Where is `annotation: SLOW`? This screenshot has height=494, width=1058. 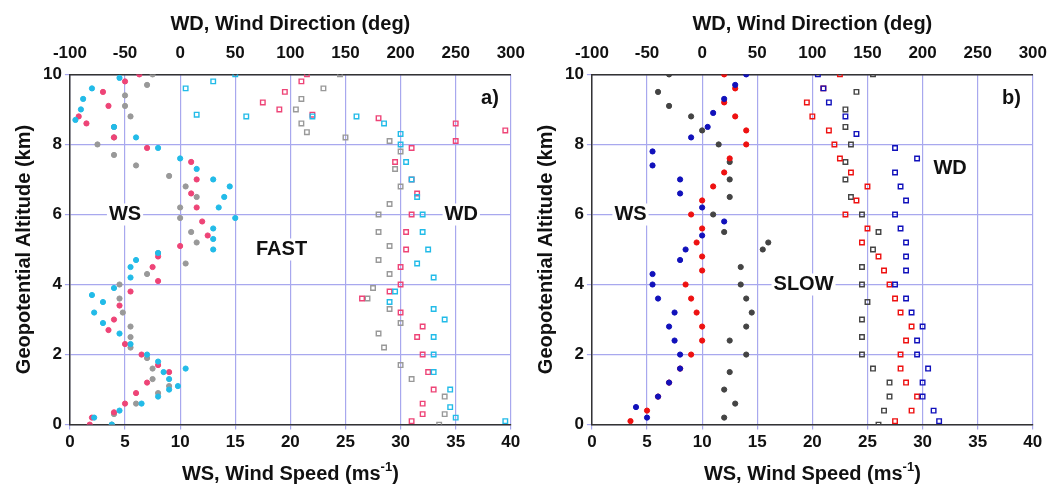 annotation: SLOW is located at coordinates (803, 283).